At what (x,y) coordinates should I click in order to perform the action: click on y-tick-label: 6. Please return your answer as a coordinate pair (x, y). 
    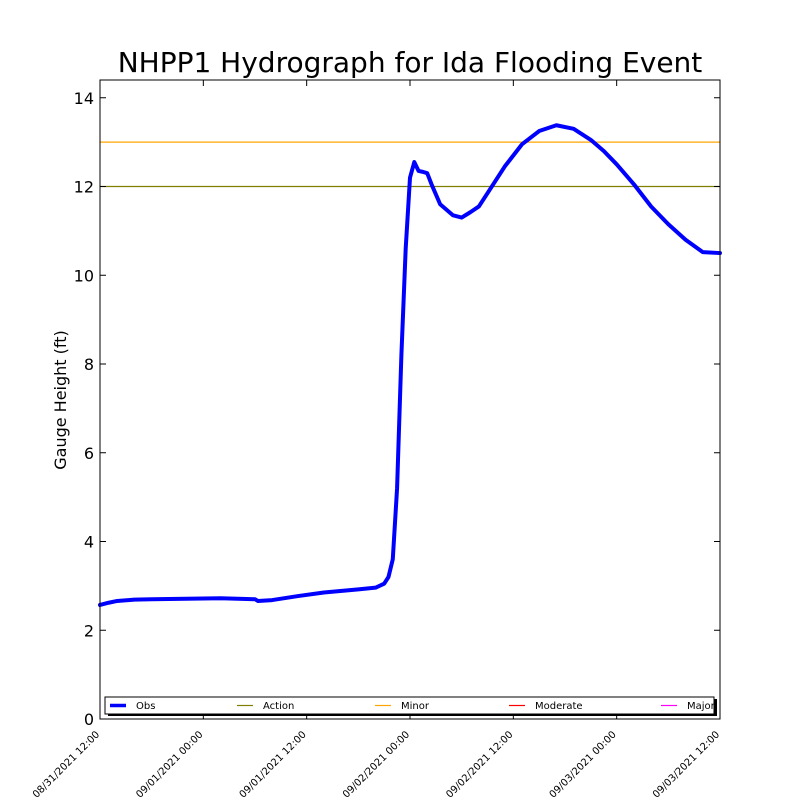
    Looking at the image, I should click on (89, 453).